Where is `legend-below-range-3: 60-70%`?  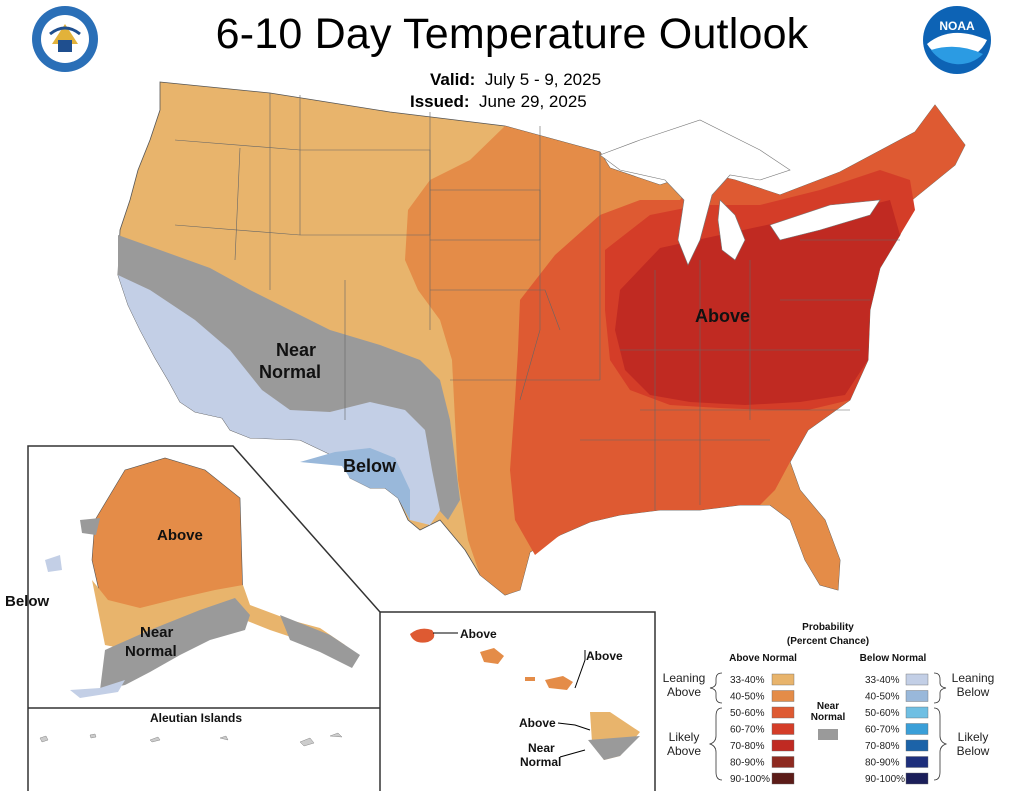
legend-below-range-3: 60-70% is located at coordinates (882, 730).